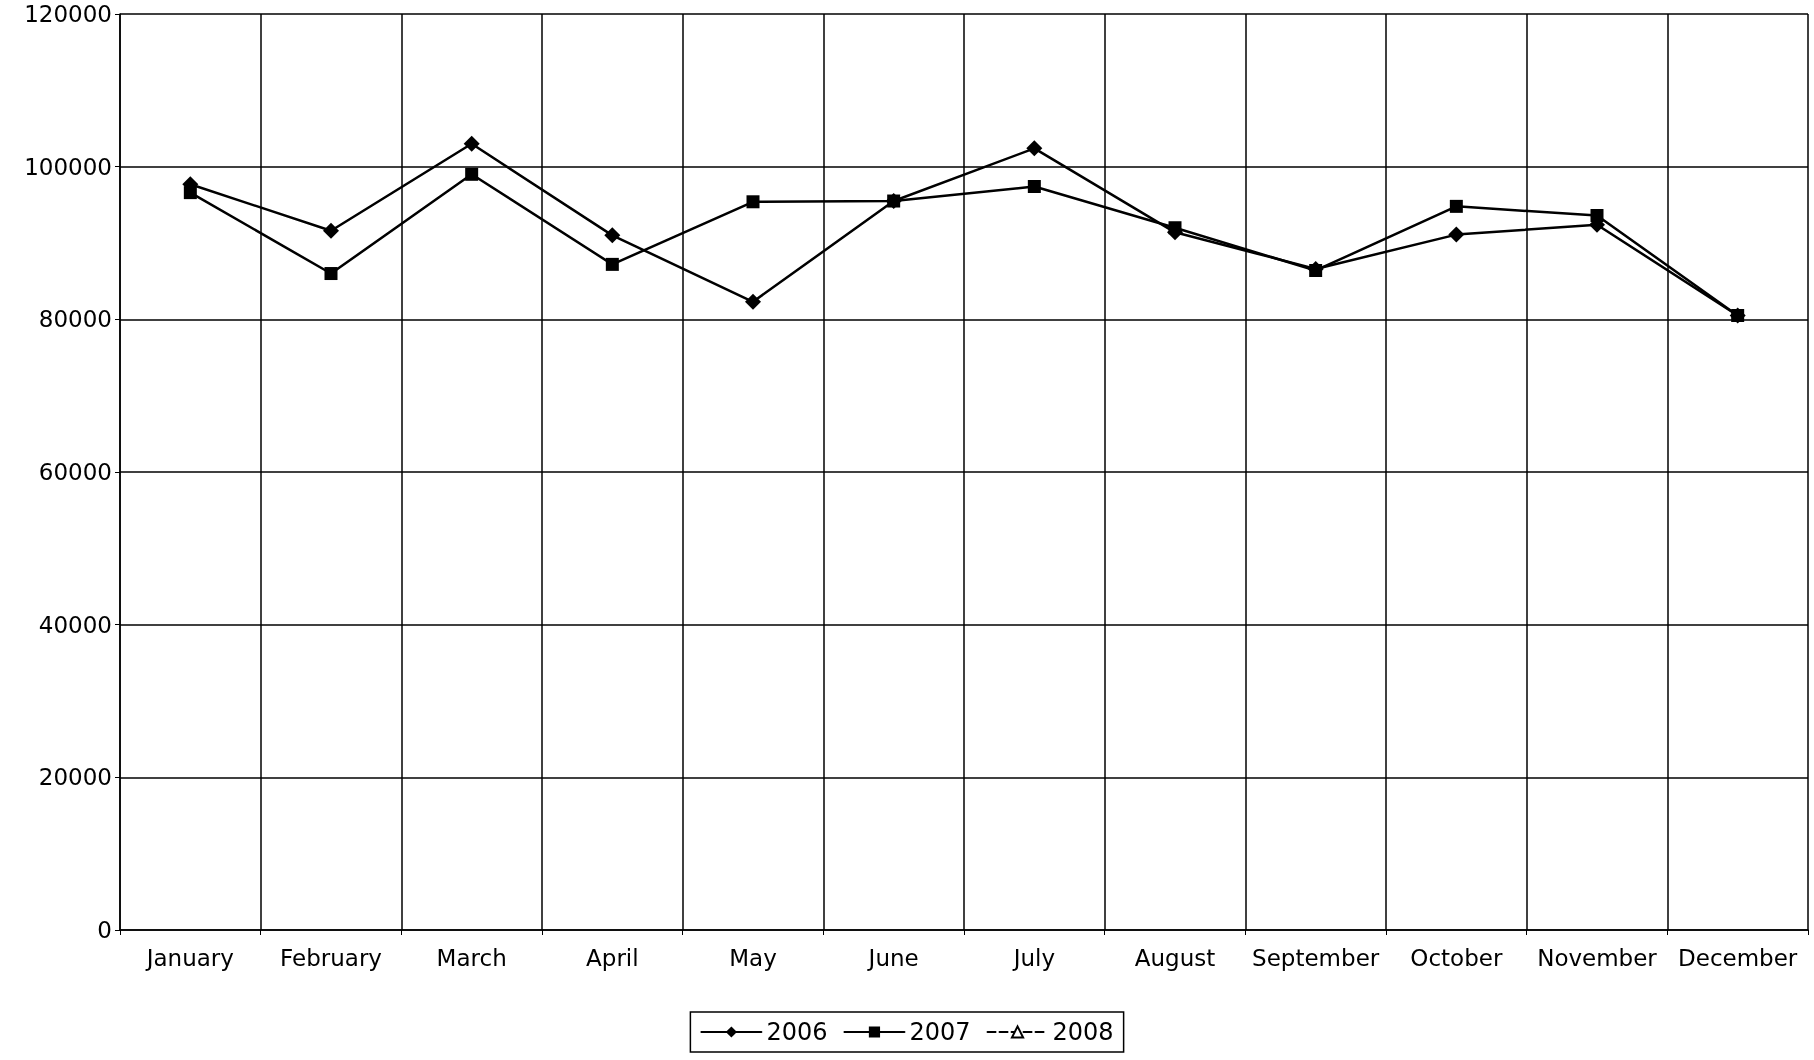 The image size is (1814, 1060). What do you see at coordinates (892, 957) in the screenshot?
I see `x-tick-label: June` at bounding box center [892, 957].